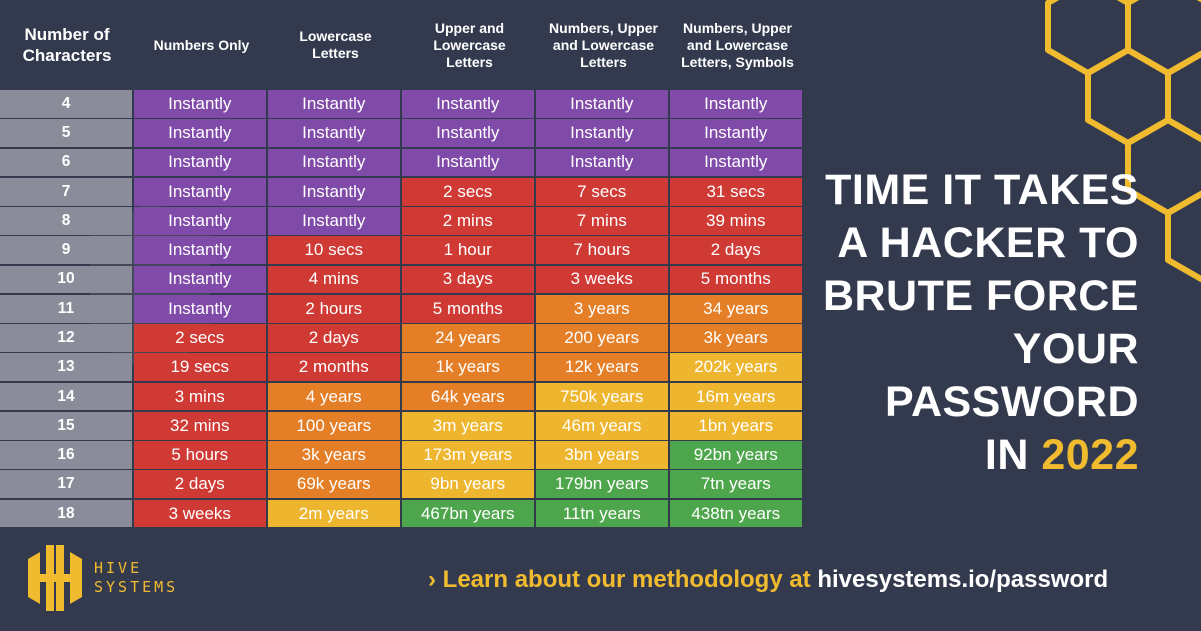 Image resolution: width=1201 pixels, height=631 pixels. I want to click on time-cell: 7 hours, so click(601, 250).